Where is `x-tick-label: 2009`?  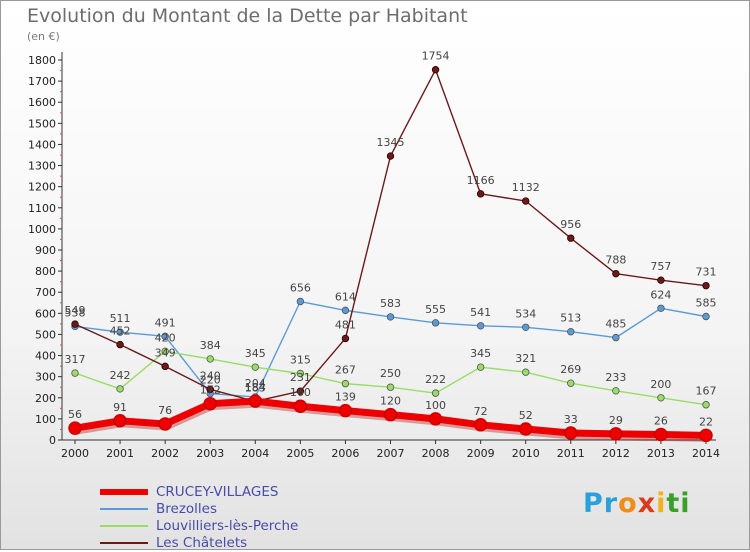
x-tick-label: 2009 is located at coordinates (481, 453).